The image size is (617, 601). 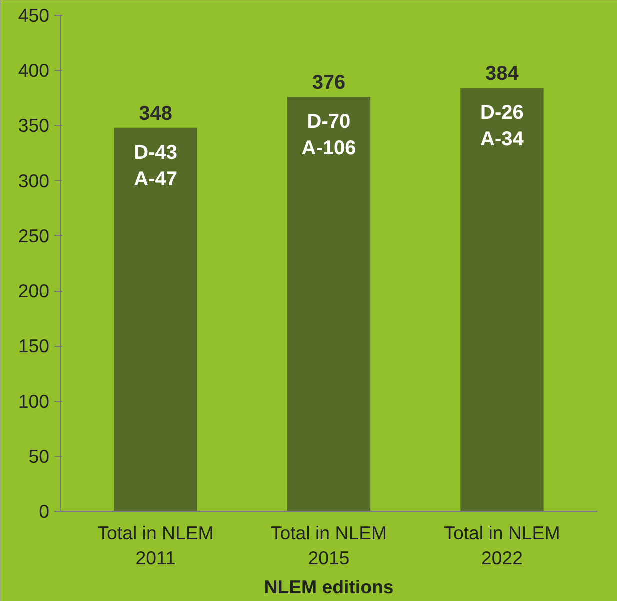 What do you see at coordinates (156, 166) in the screenshot?
I see `annotation: D-43 A-47` at bounding box center [156, 166].